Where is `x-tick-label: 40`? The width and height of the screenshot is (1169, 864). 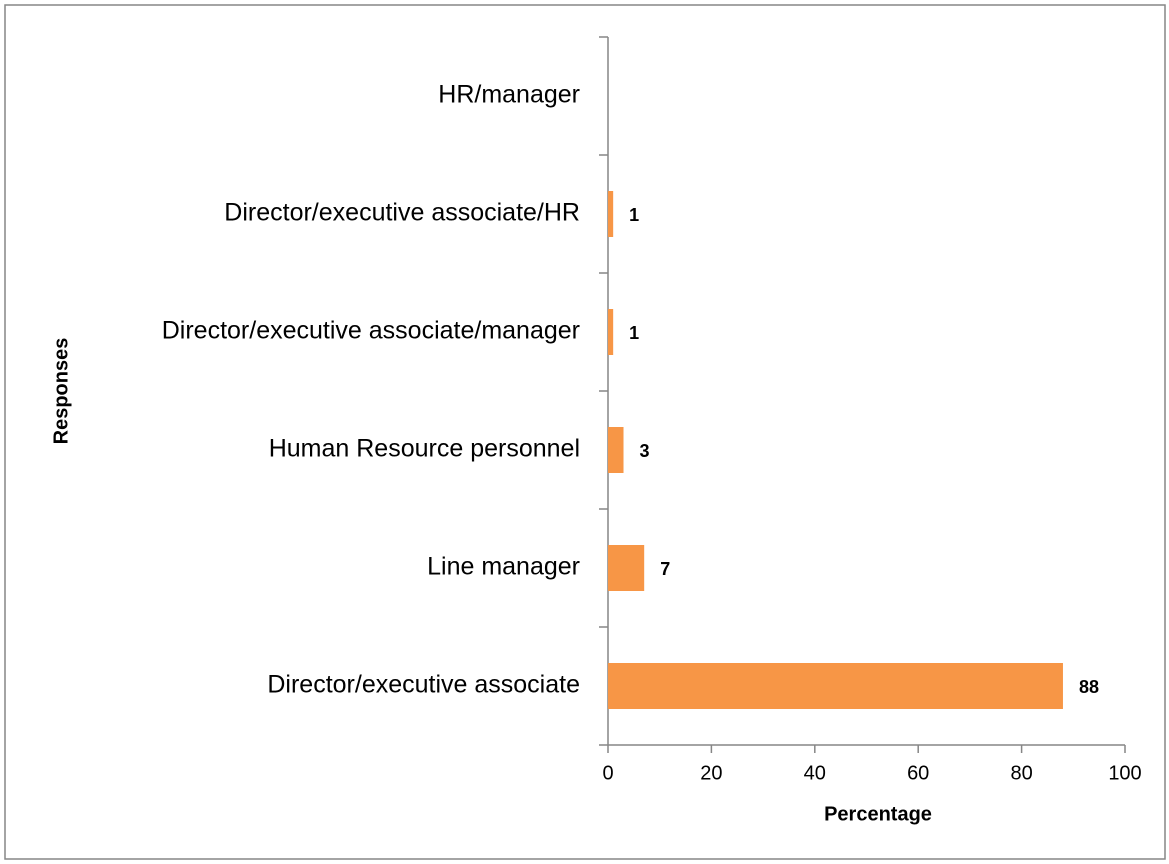 x-tick-label: 40 is located at coordinates (815, 773).